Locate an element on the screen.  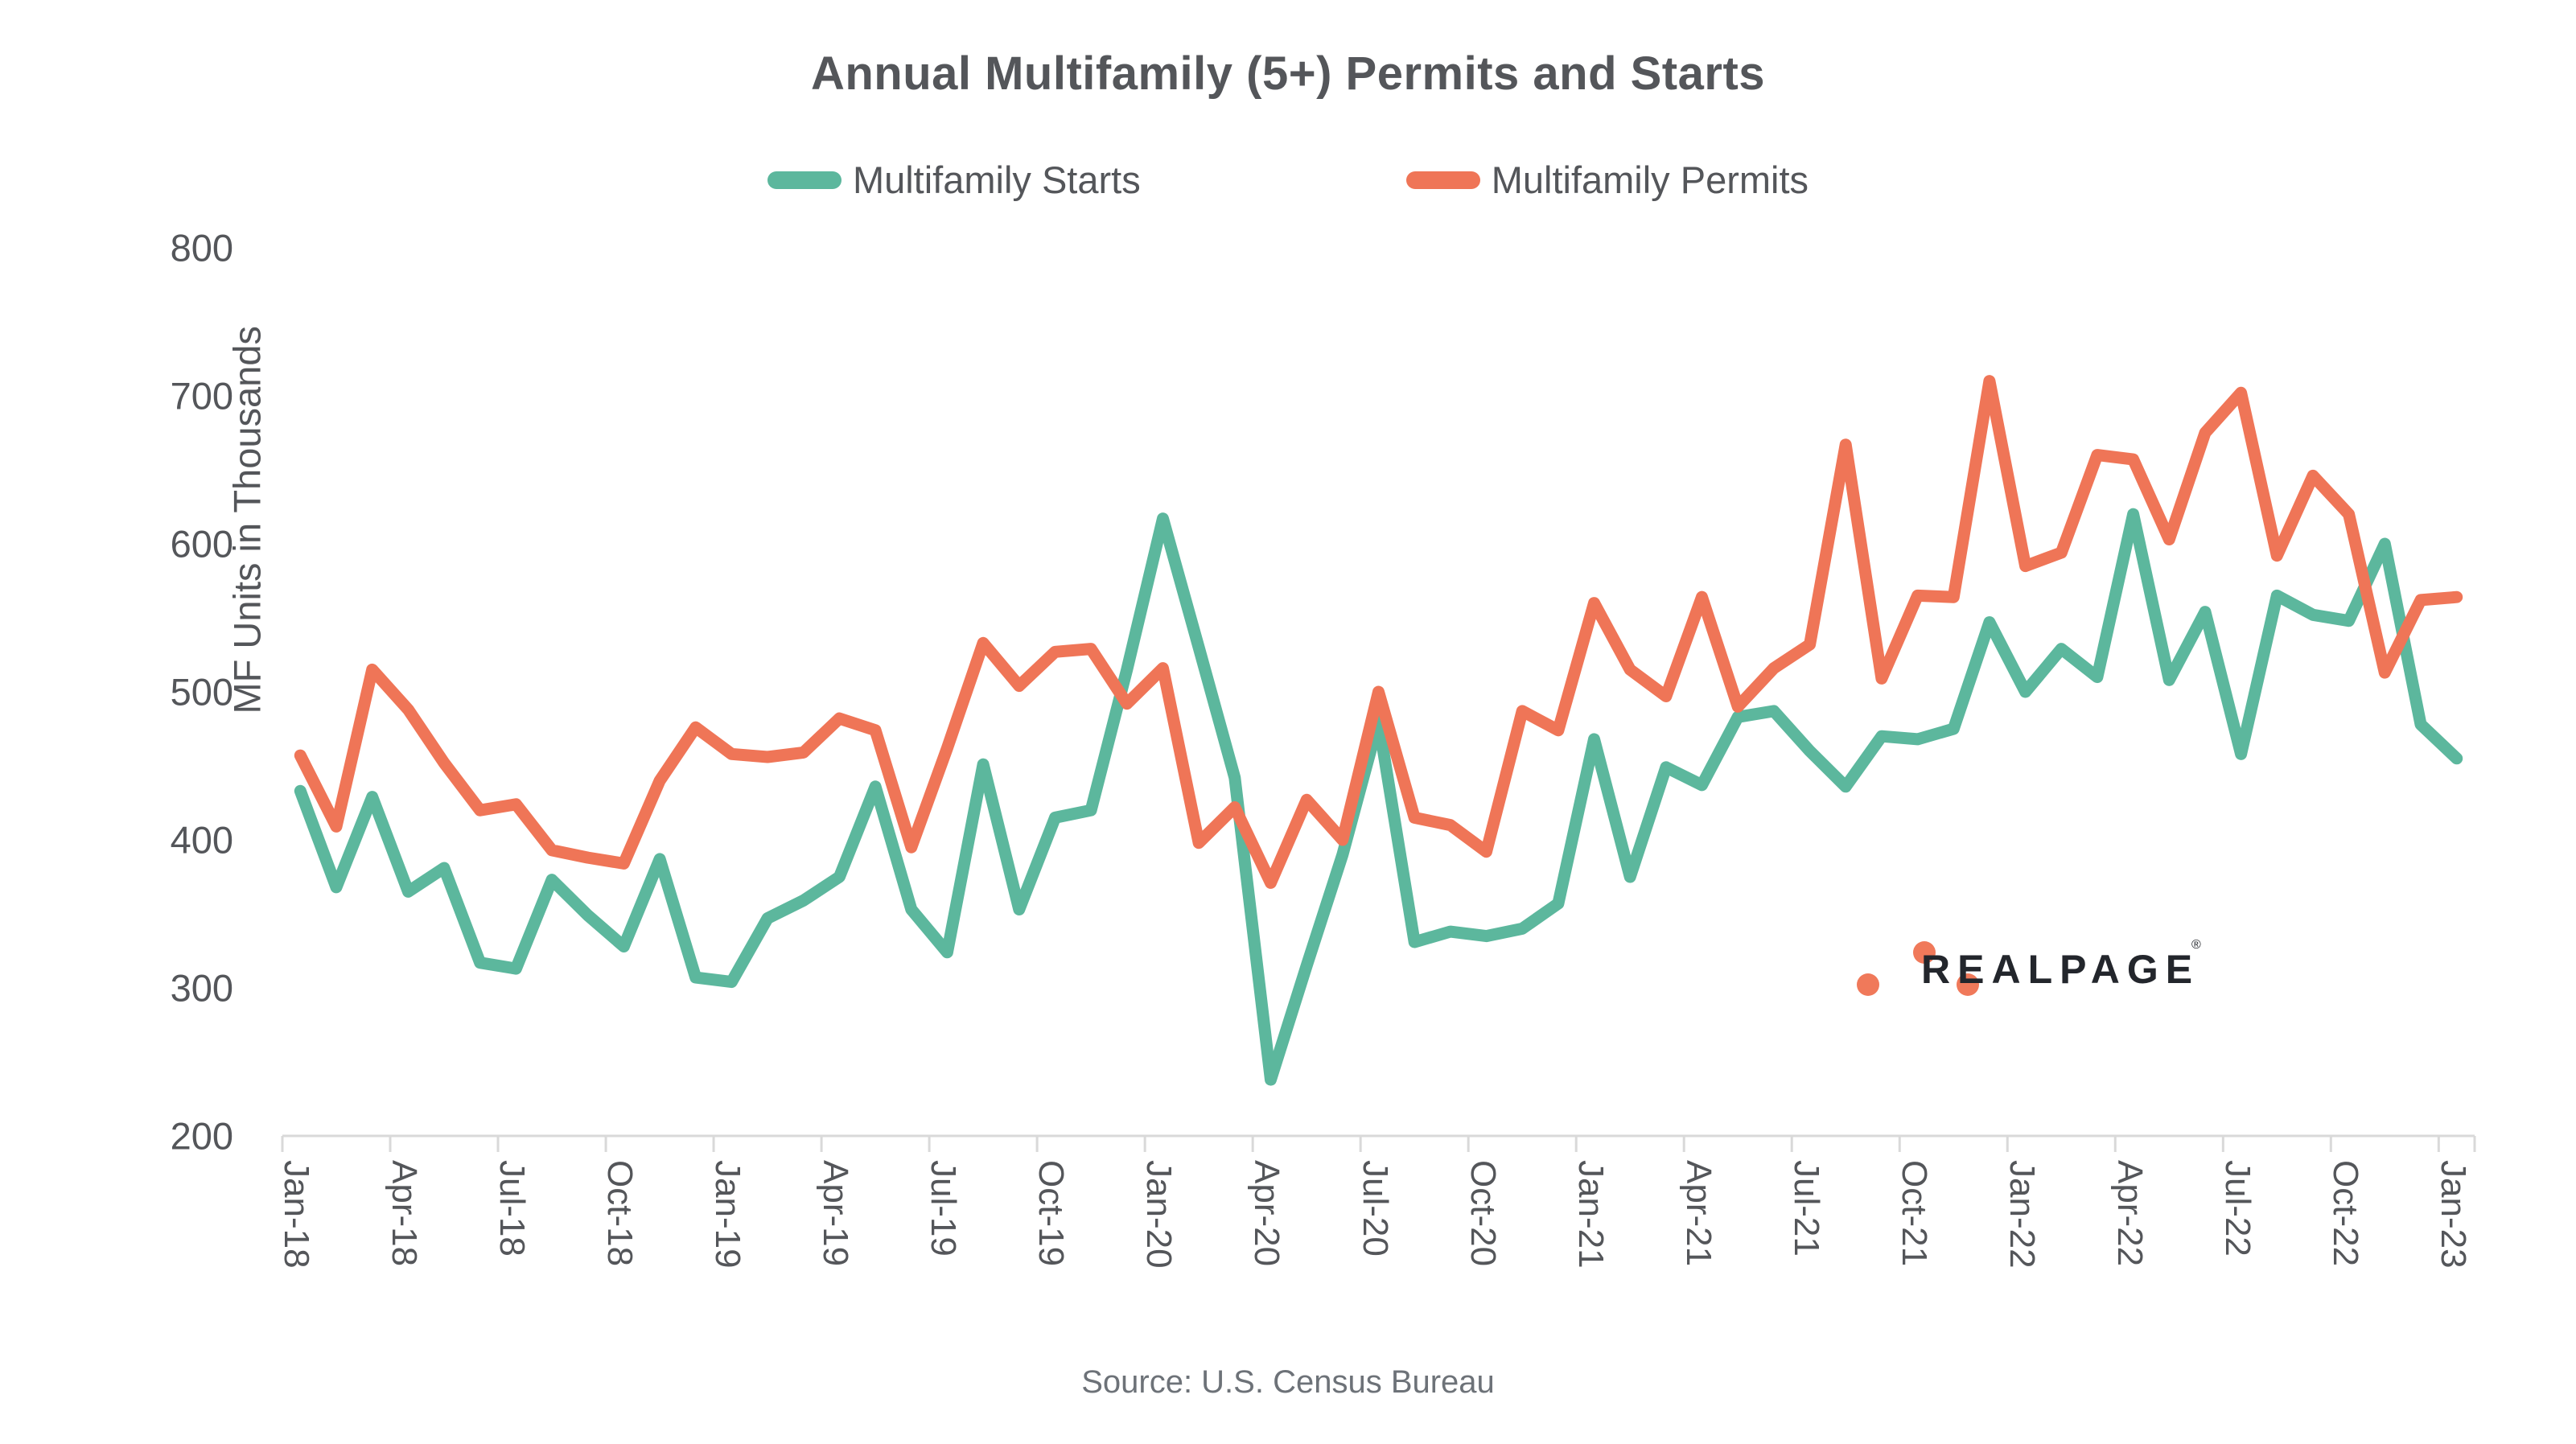
x-tick-label: Oct-18 is located at coordinates (620, 1213).